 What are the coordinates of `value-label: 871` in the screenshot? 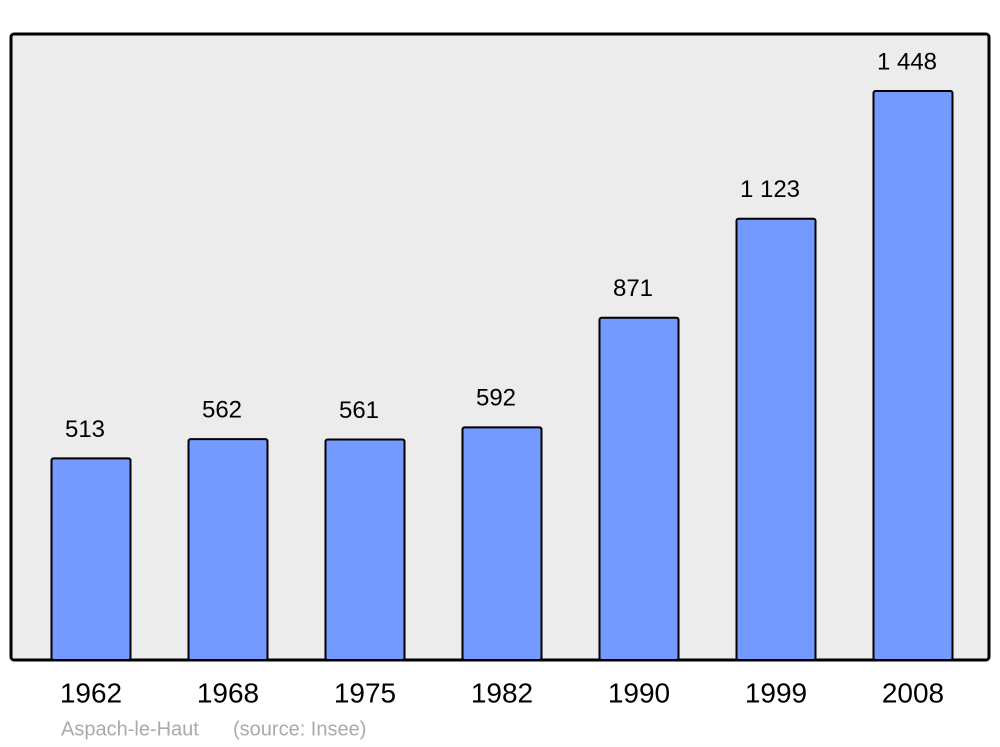 It's located at (633, 288).